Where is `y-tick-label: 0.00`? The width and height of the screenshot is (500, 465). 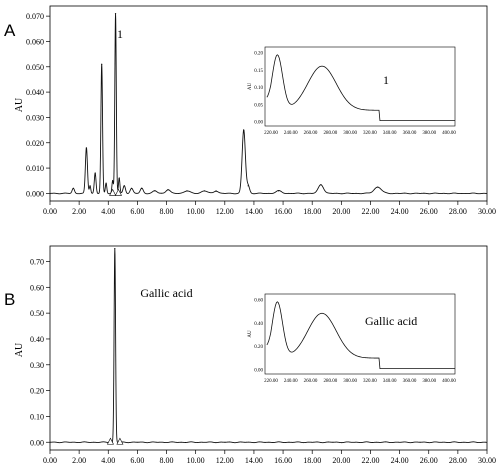
y-tick-label: 0.00 is located at coordinates (37, 442).